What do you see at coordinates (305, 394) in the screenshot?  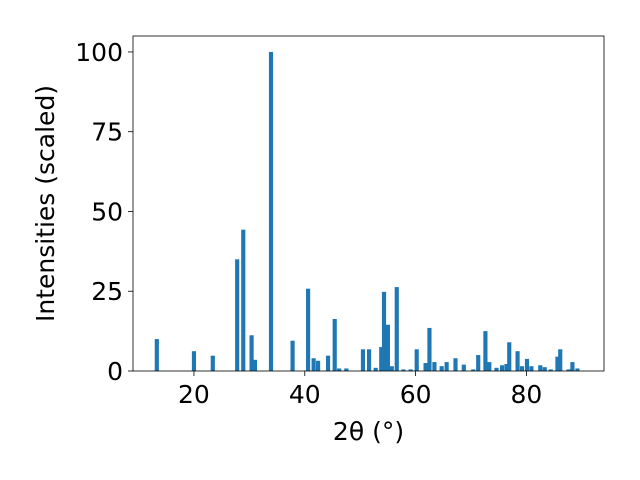 I see `x-tick-label: 40` at bounding box center [305, 394].